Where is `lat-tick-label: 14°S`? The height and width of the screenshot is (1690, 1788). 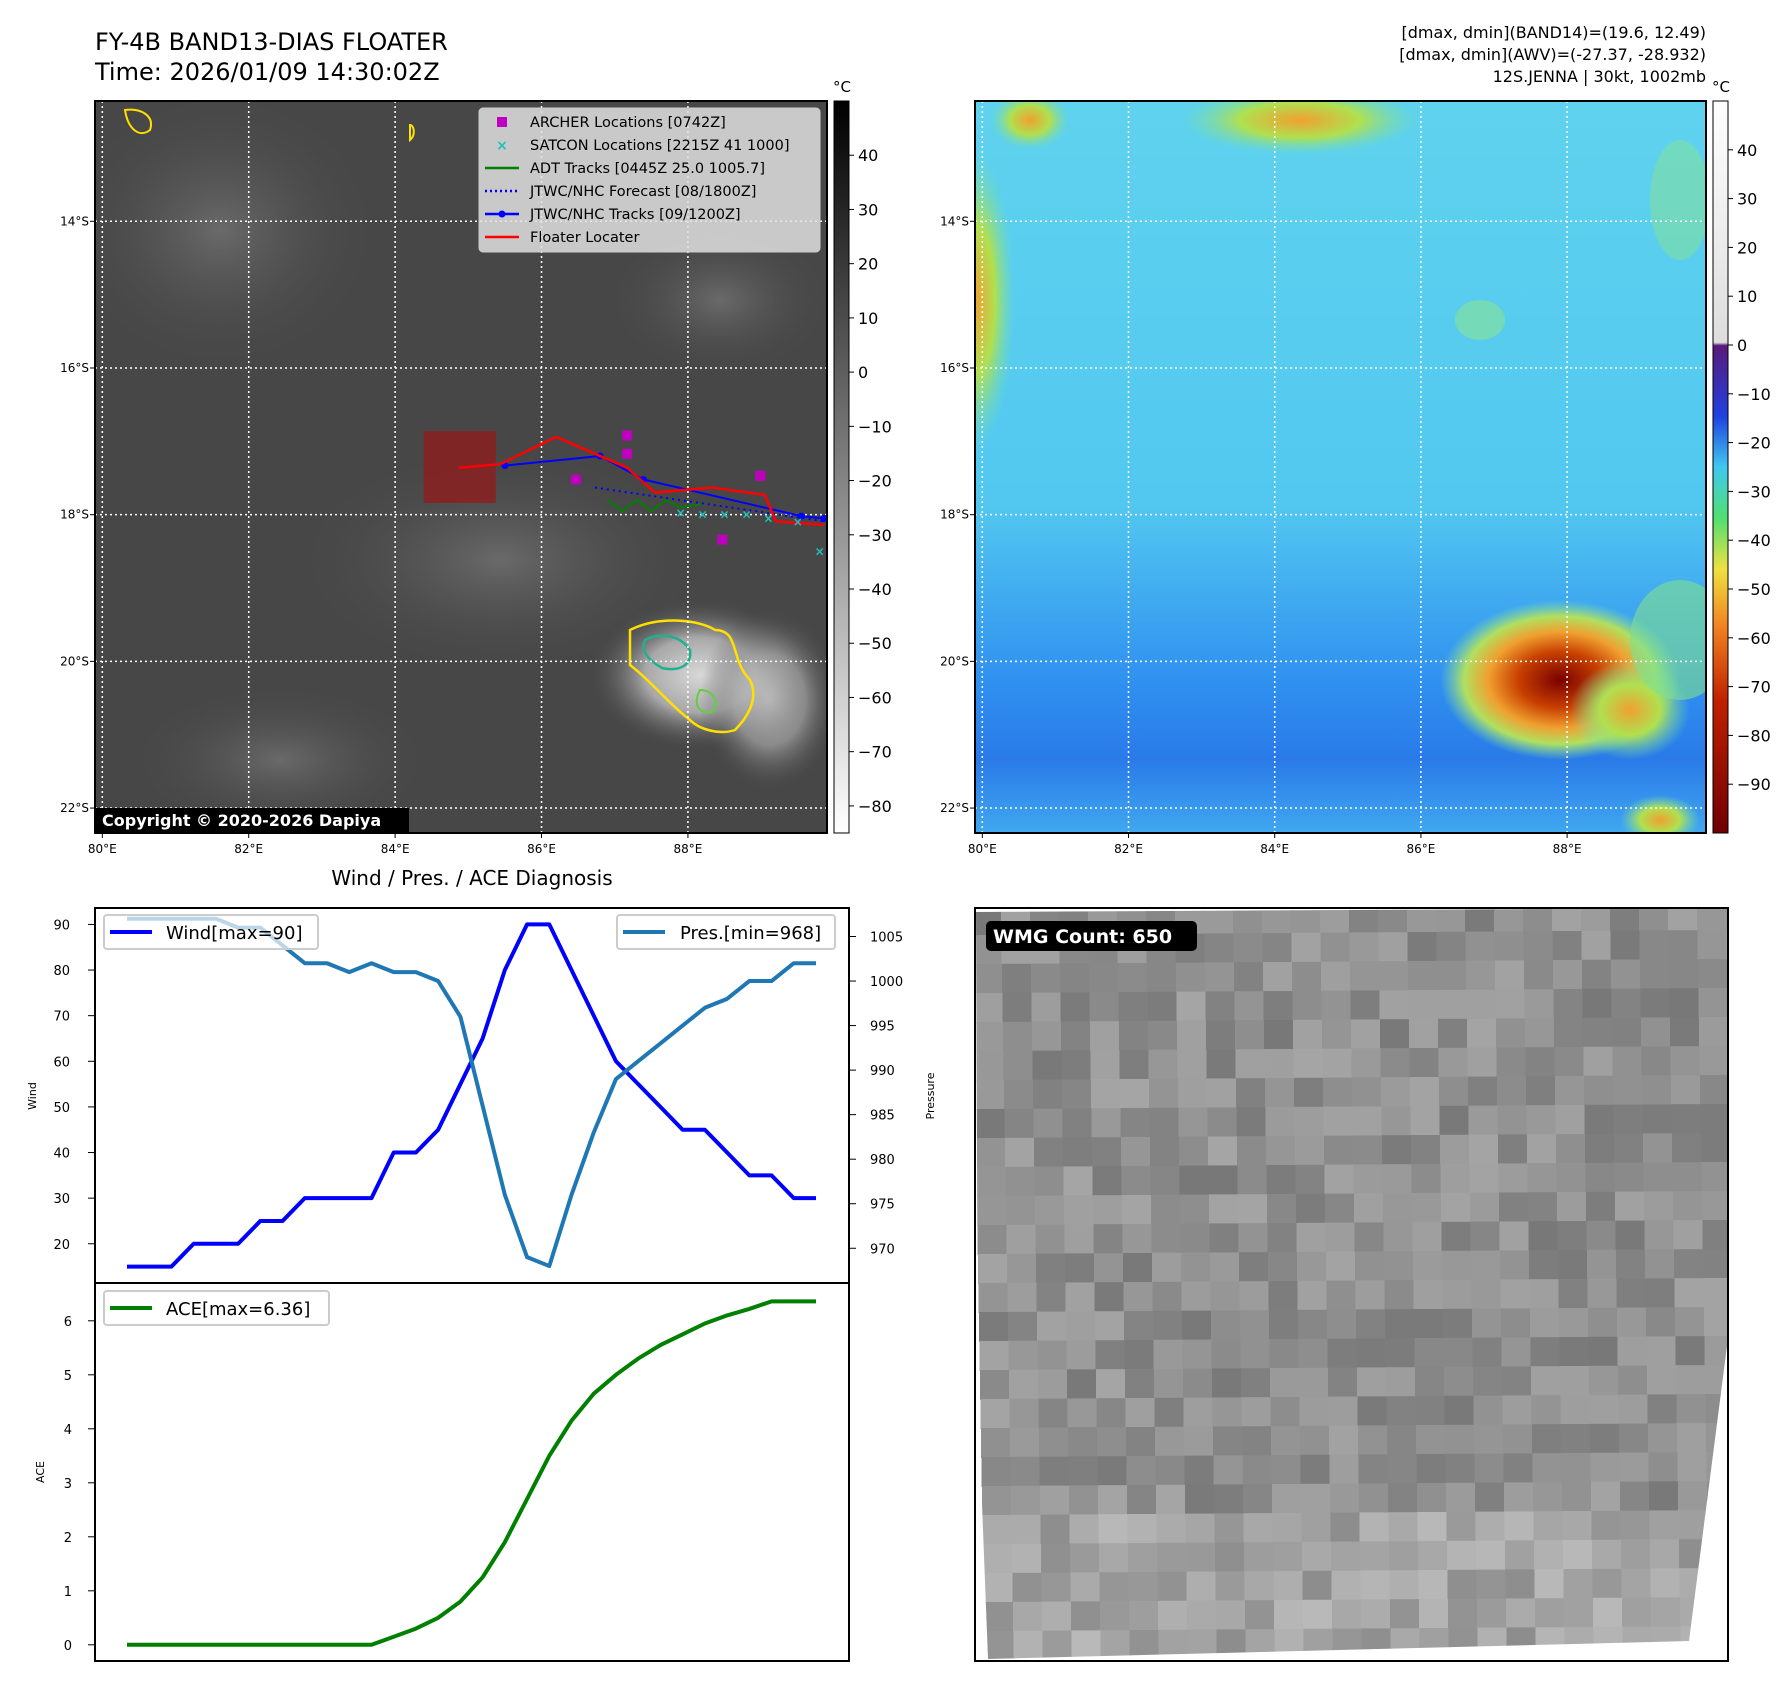
lat-tick-label: 14°S is located at coordinates (954, 221).